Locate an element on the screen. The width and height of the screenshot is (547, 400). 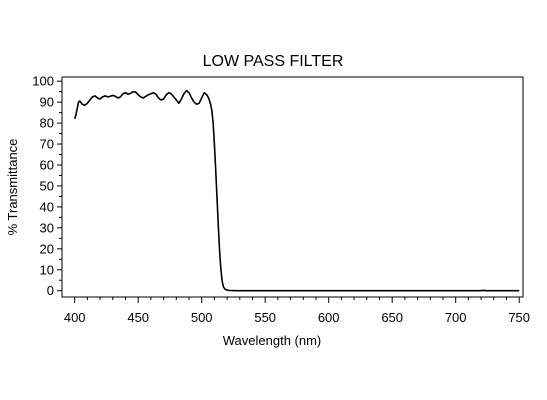
x-tick-label: 450 is located at coordinates (138, 317).